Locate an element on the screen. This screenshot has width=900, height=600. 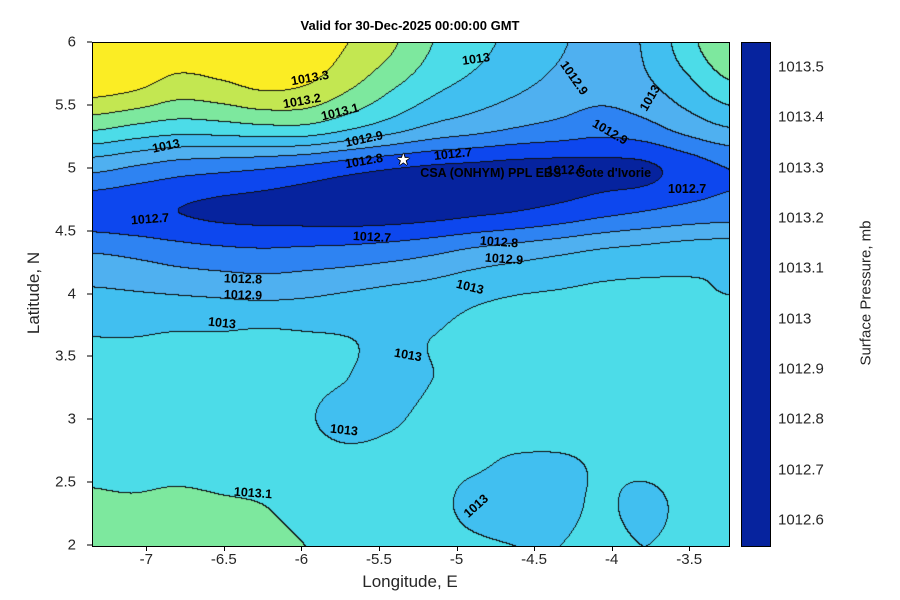
y-tick-label: 4.5 is located at coordinates (65, 231).